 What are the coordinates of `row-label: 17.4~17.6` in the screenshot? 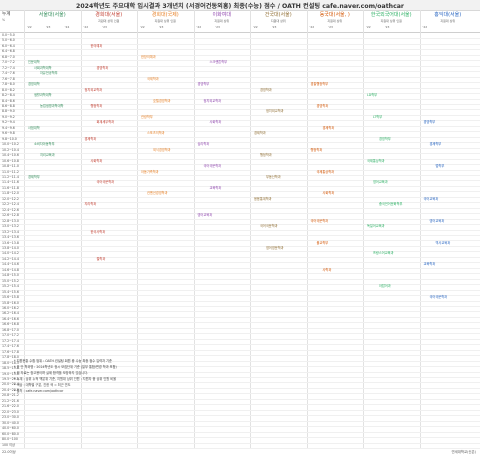 It's located at (10, 346).